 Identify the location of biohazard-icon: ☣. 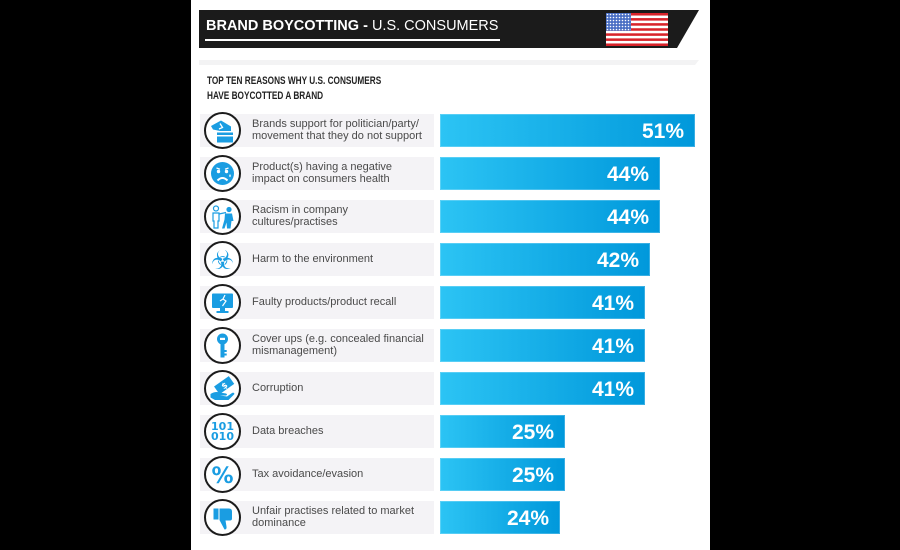
(222, 261).